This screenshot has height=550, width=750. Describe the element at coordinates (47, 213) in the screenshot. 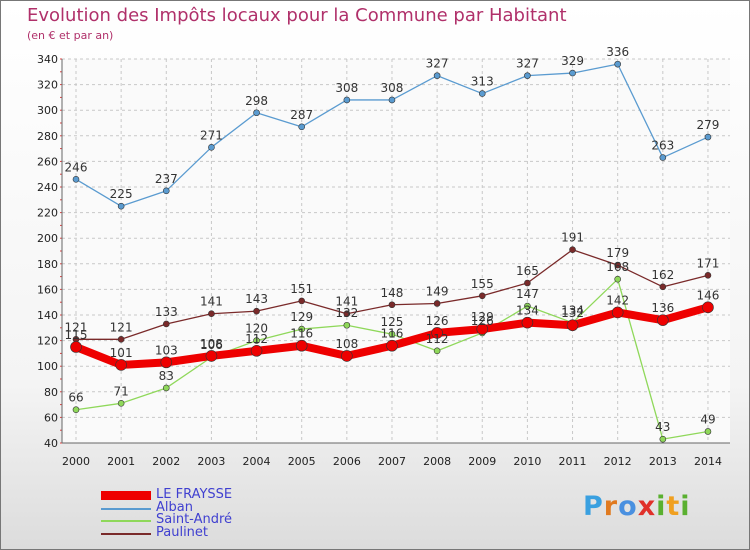

I see `y-tick-label: 220` at that location.